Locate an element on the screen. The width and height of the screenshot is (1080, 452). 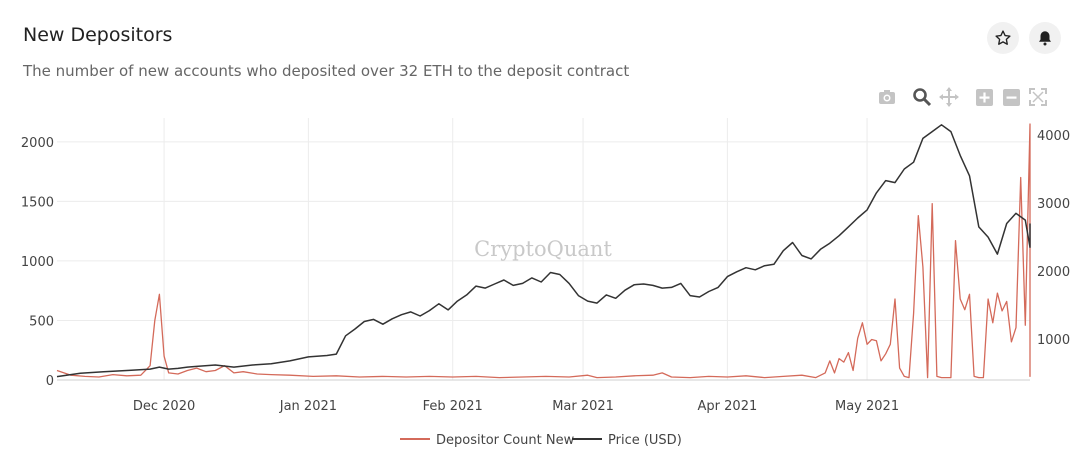
watermark: CryptoQuant is located at coordinates (543, 249).